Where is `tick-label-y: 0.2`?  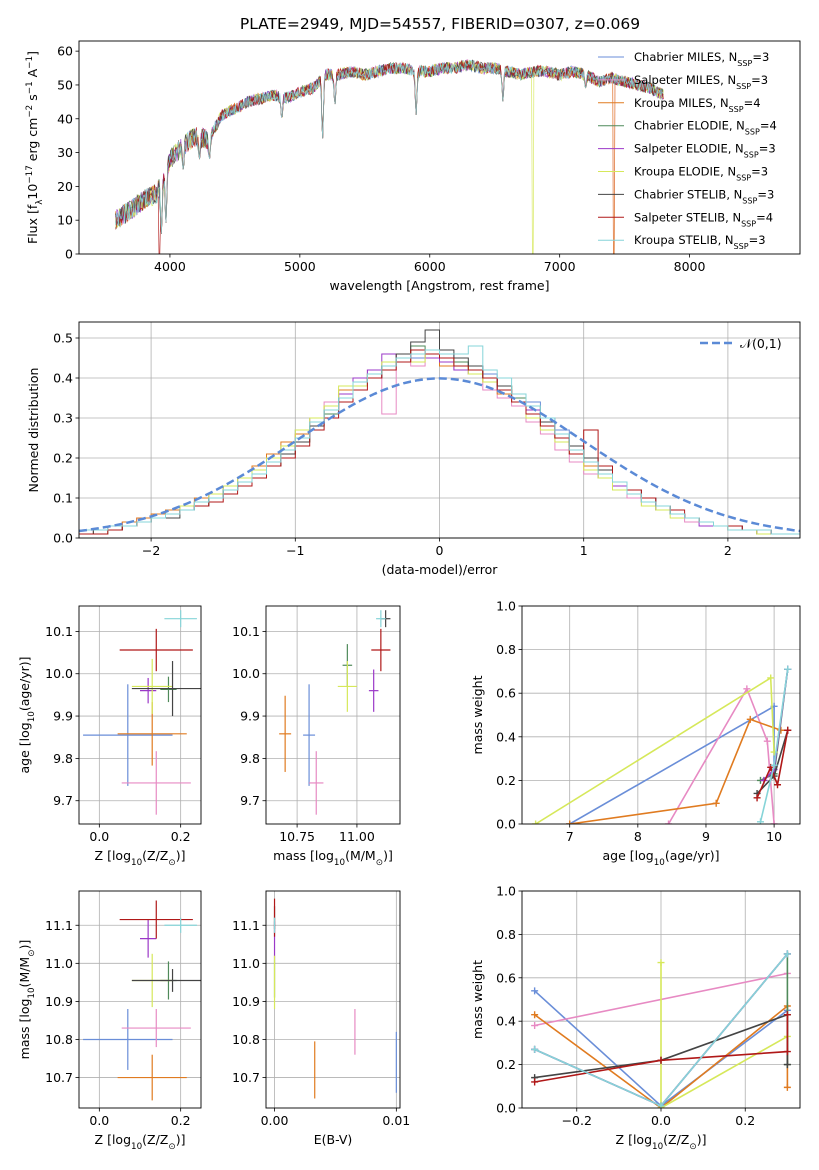
tick-label-y: 0.2 is located at coordinates (63, 458).